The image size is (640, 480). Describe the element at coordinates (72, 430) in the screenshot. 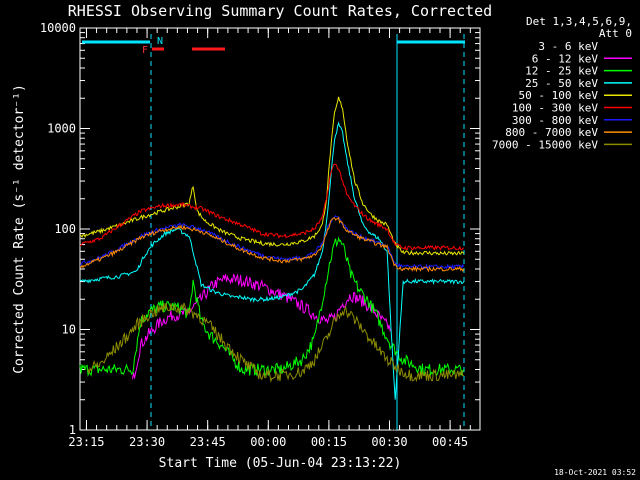

I see `y-tick-label: 1` at that location.